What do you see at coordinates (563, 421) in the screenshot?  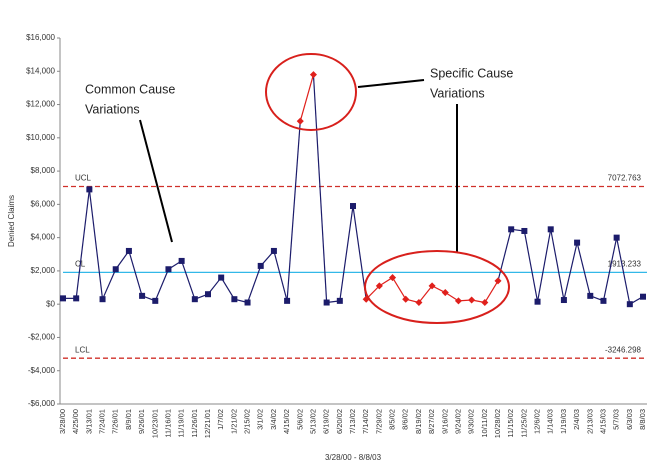 I see `x-tick-label: 1/19/03` at bounding box center [563, 421].